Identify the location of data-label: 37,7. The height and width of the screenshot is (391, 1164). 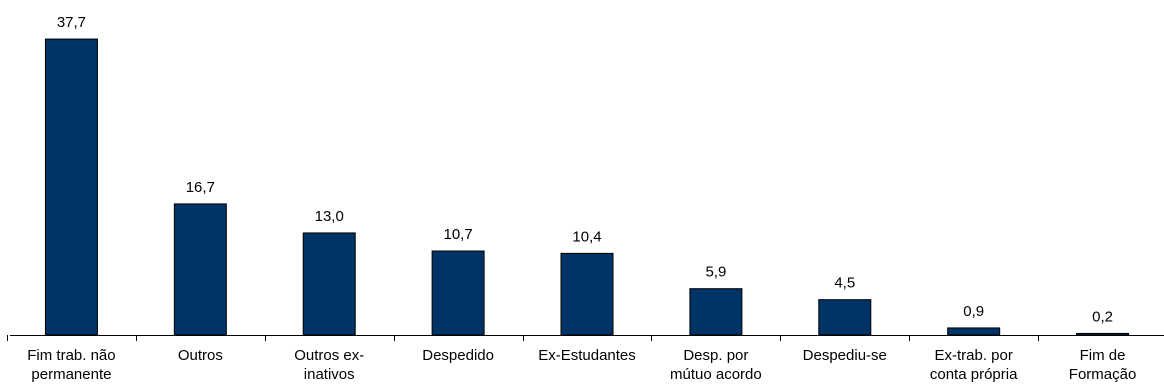
(71, 22).